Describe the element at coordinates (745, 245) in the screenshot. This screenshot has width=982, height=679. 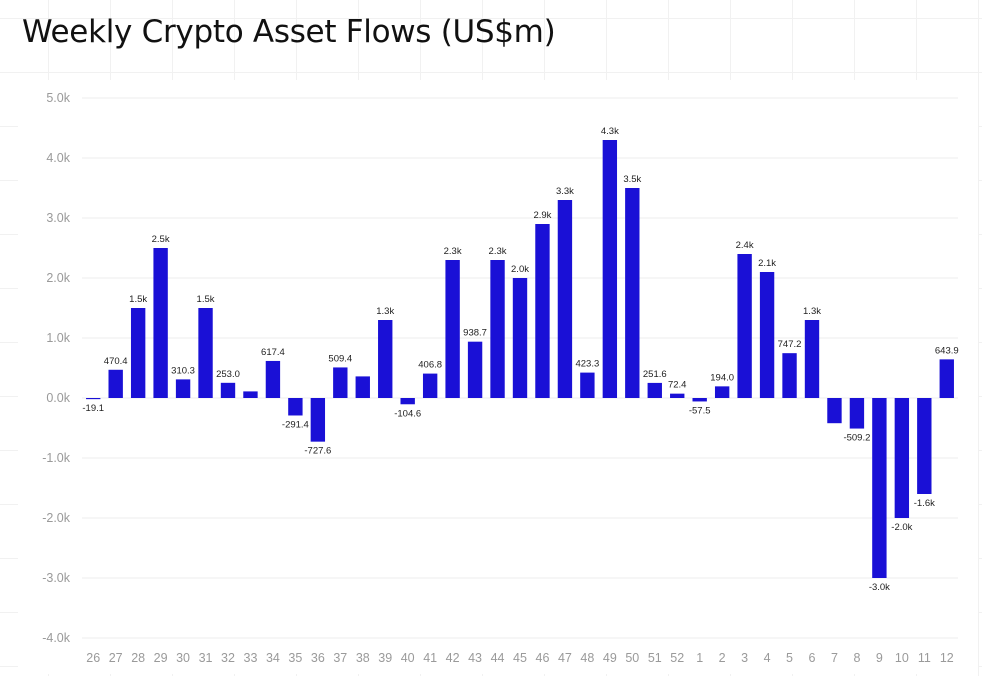
I see `data-label: 2.4k` at that location.